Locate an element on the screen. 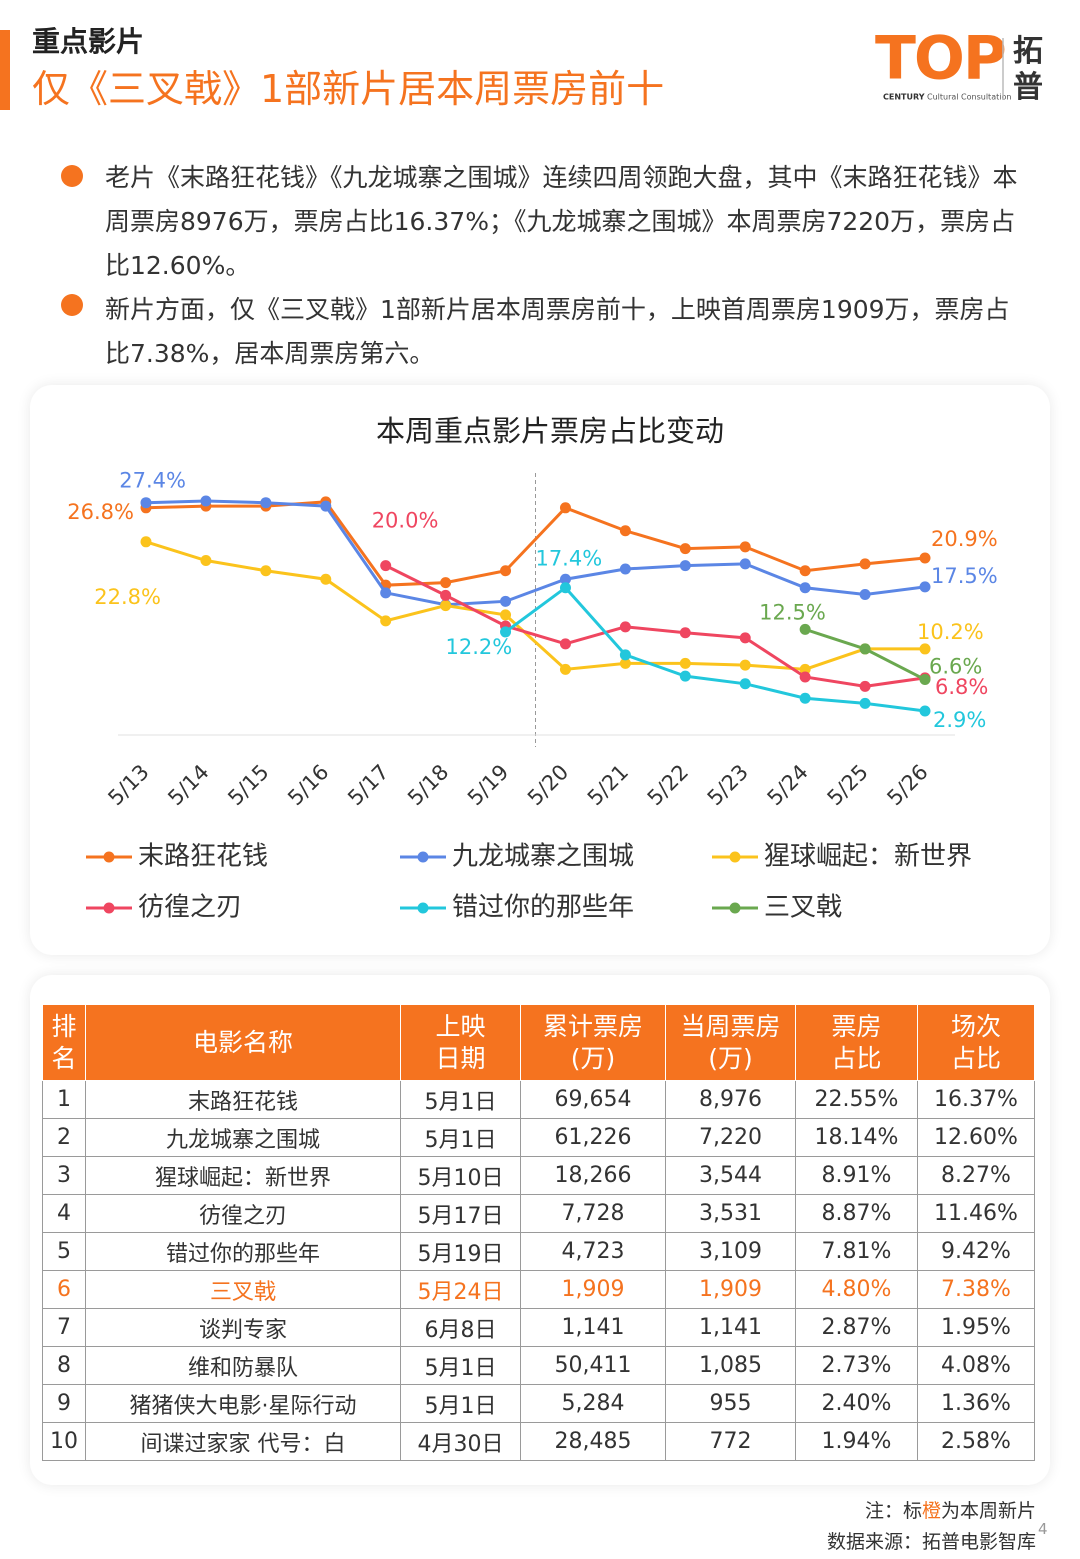  header-text: 累计票房 is located at coordinates (592, 1026).